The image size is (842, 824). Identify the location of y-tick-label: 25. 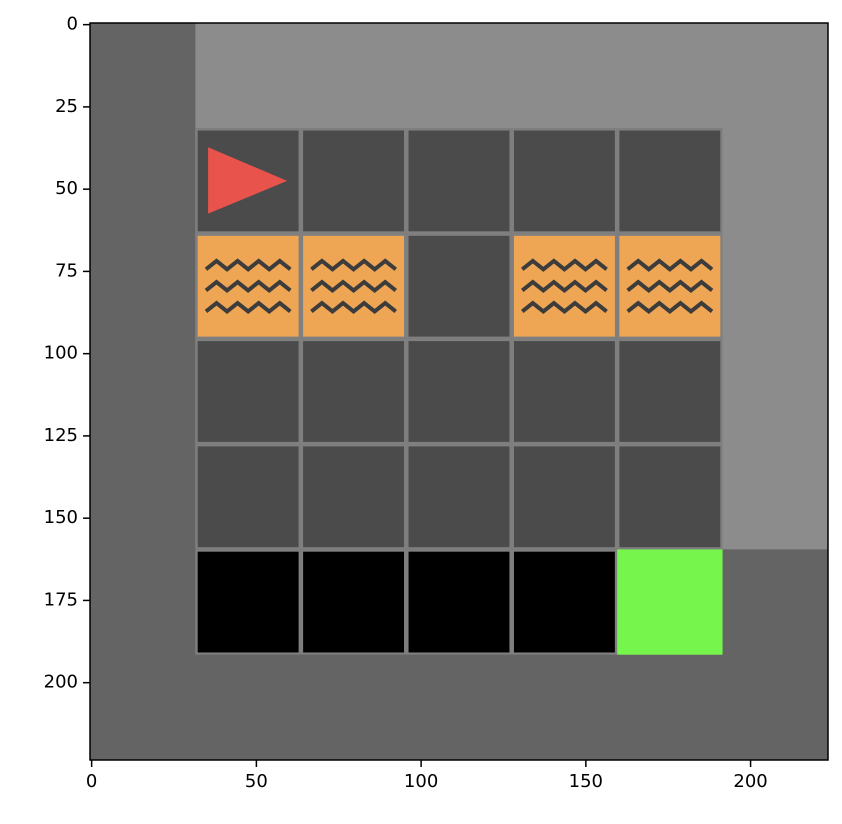
(66, 106).